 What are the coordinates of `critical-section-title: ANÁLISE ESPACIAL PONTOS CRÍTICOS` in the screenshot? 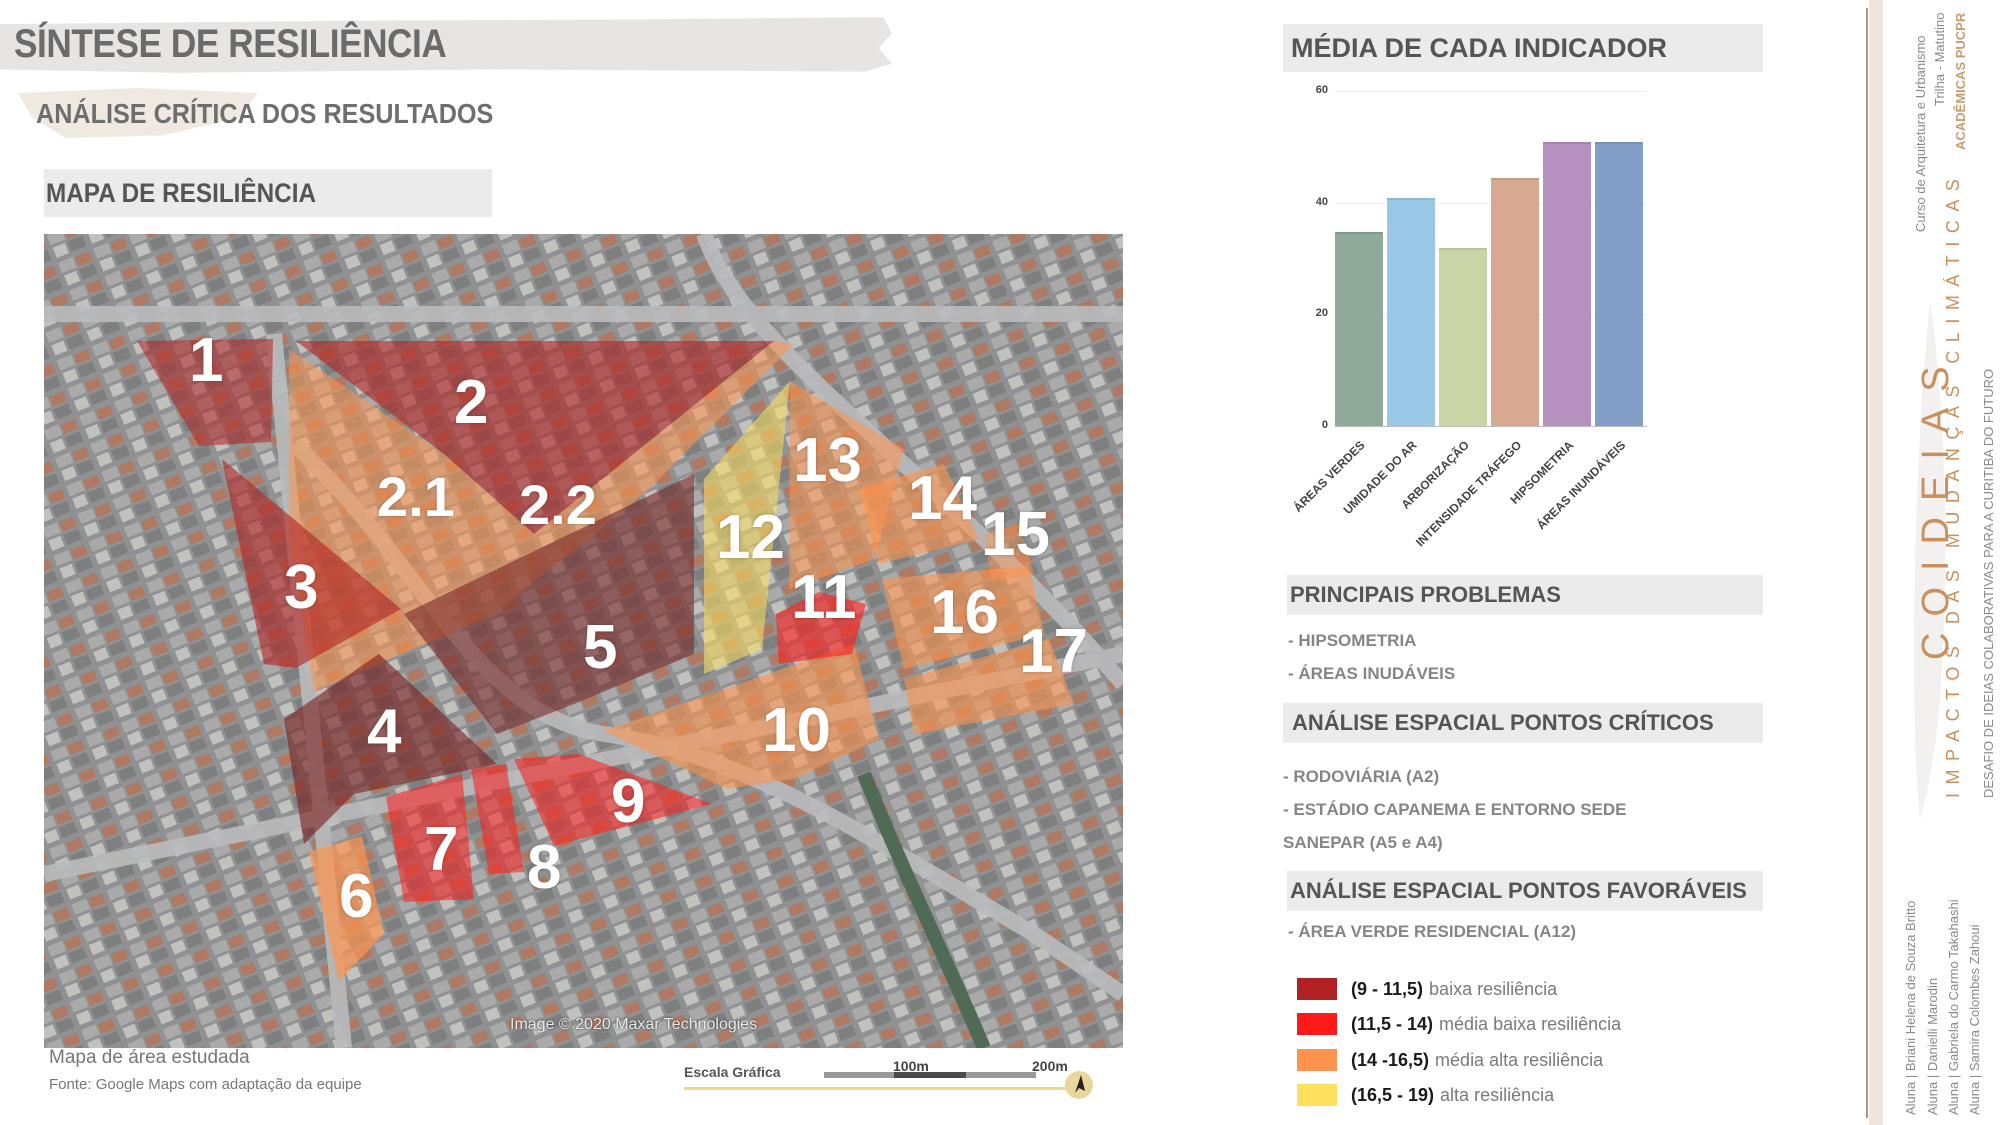 It's located at (1523, 723).